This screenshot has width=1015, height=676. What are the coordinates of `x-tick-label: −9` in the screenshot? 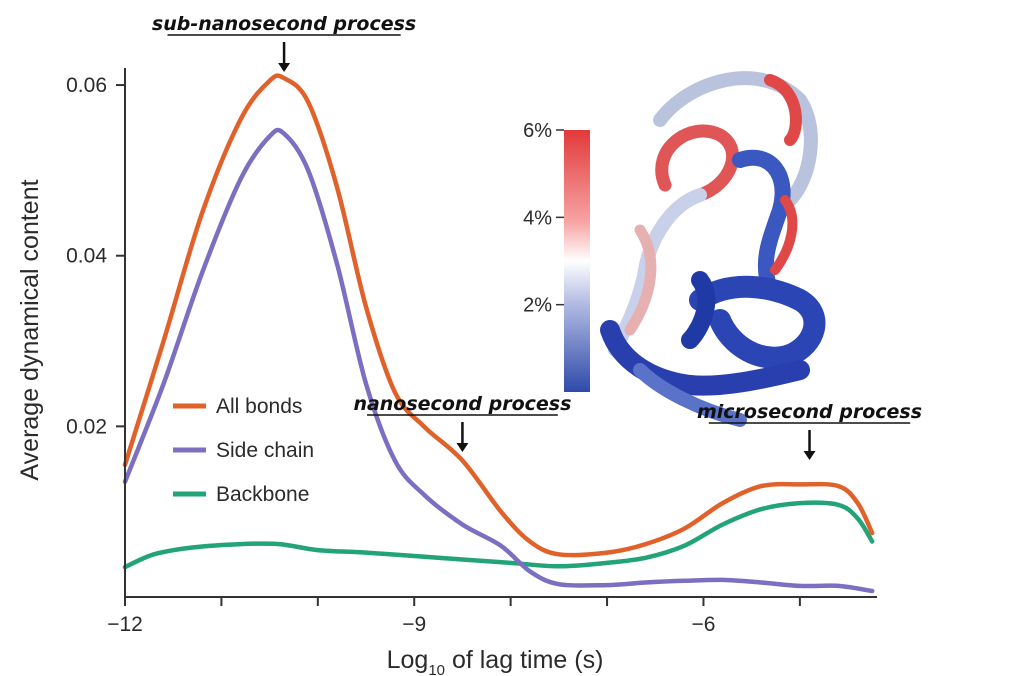 It's located at (414, 624).